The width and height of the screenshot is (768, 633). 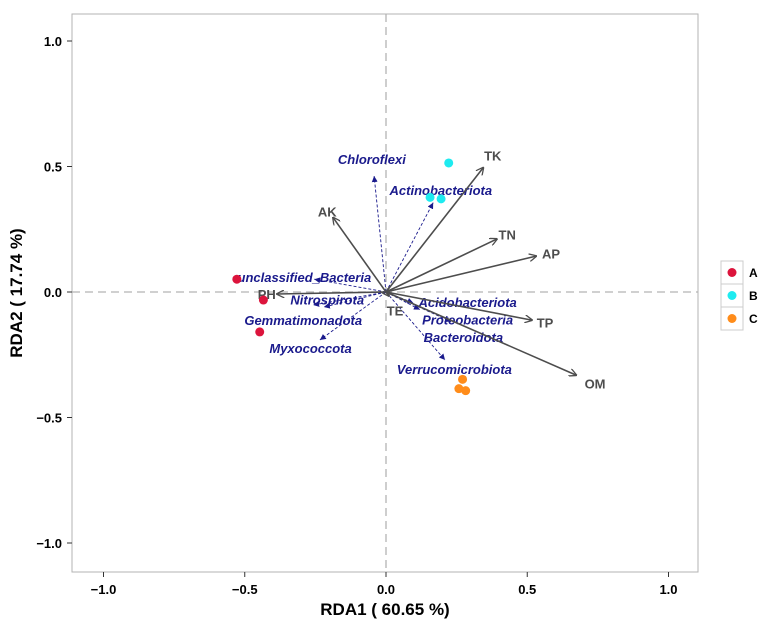 What do you see at coordinates (49, 543) in the screenshot?
I see `y-tick-label: −1.0` at bounding box center [49, 543].